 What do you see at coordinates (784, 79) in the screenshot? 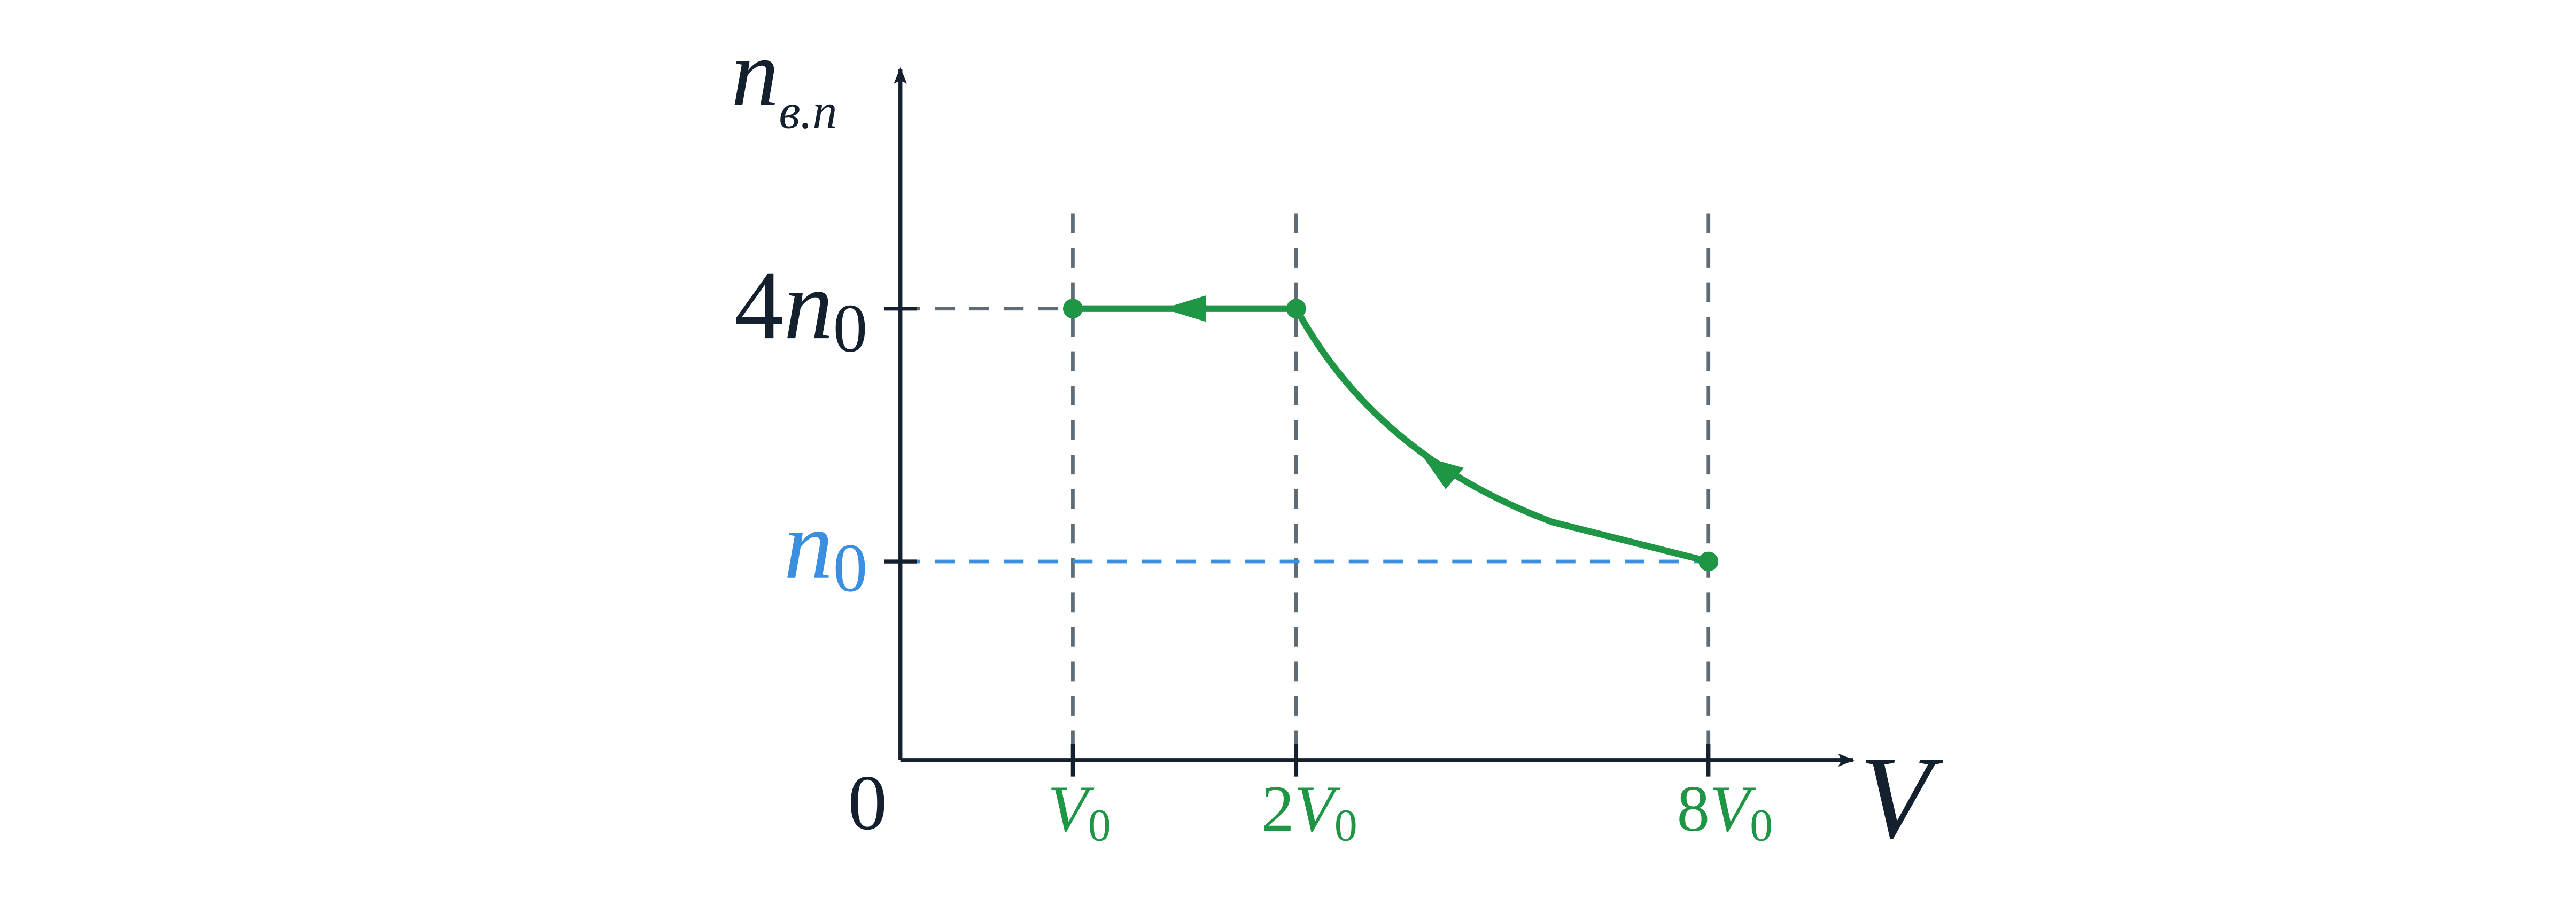
I see `y-axis-label: nв.п` at bounding box center [784, 79].